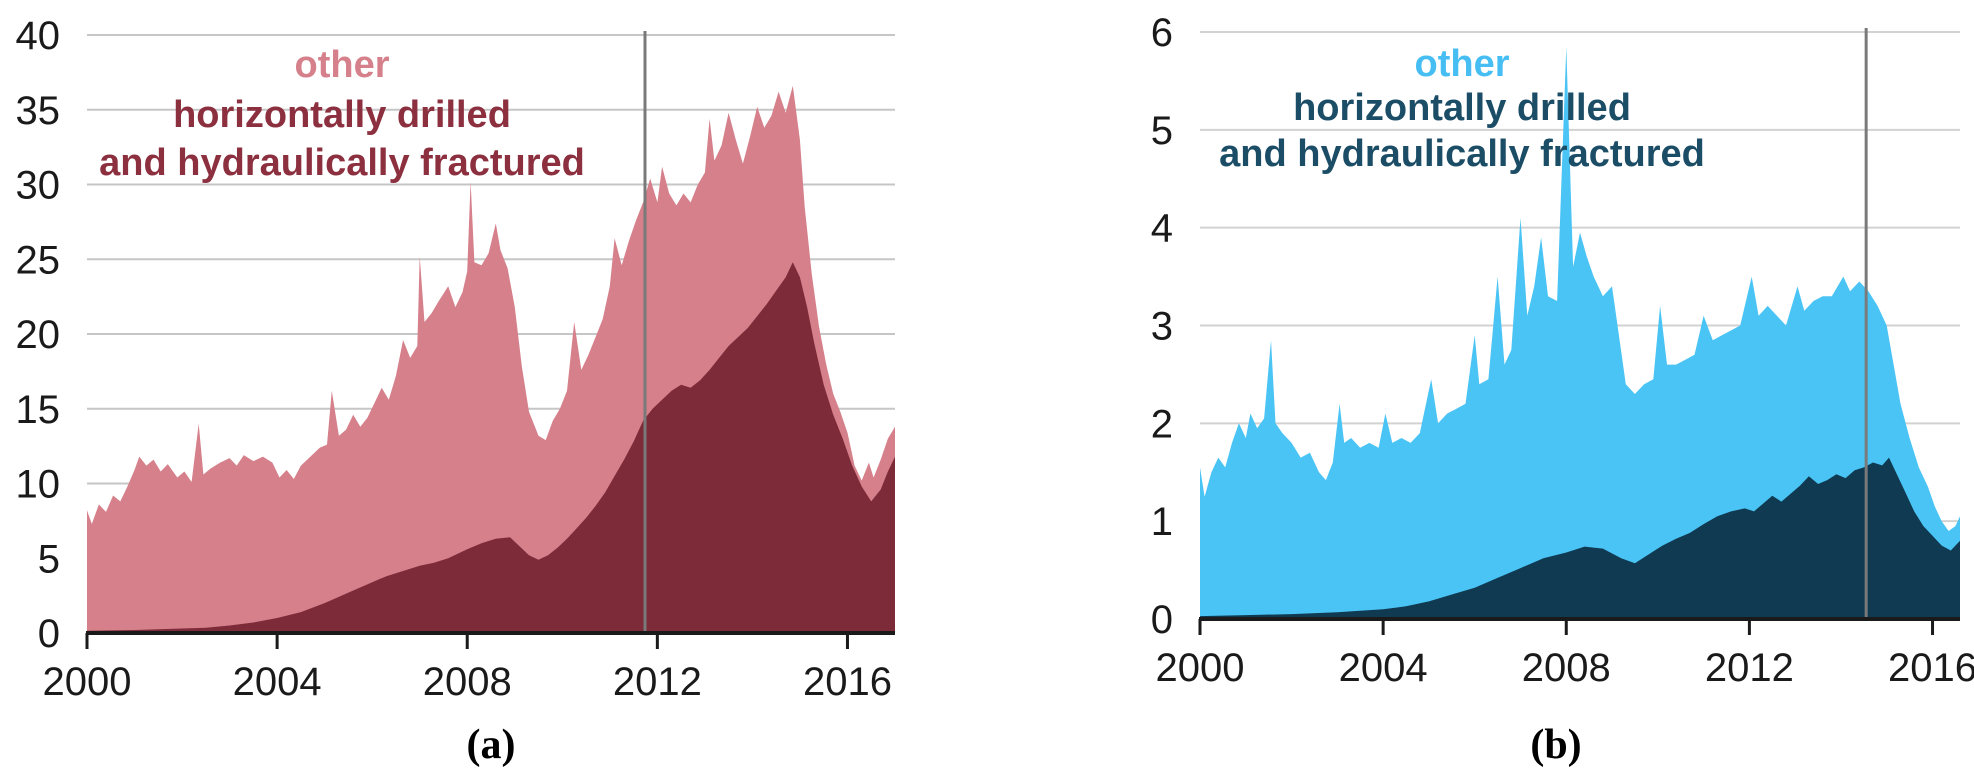  Describe the element at coordinates (38, 335) in the screenshot. I see `y-tick-label-20: 20` at that location.